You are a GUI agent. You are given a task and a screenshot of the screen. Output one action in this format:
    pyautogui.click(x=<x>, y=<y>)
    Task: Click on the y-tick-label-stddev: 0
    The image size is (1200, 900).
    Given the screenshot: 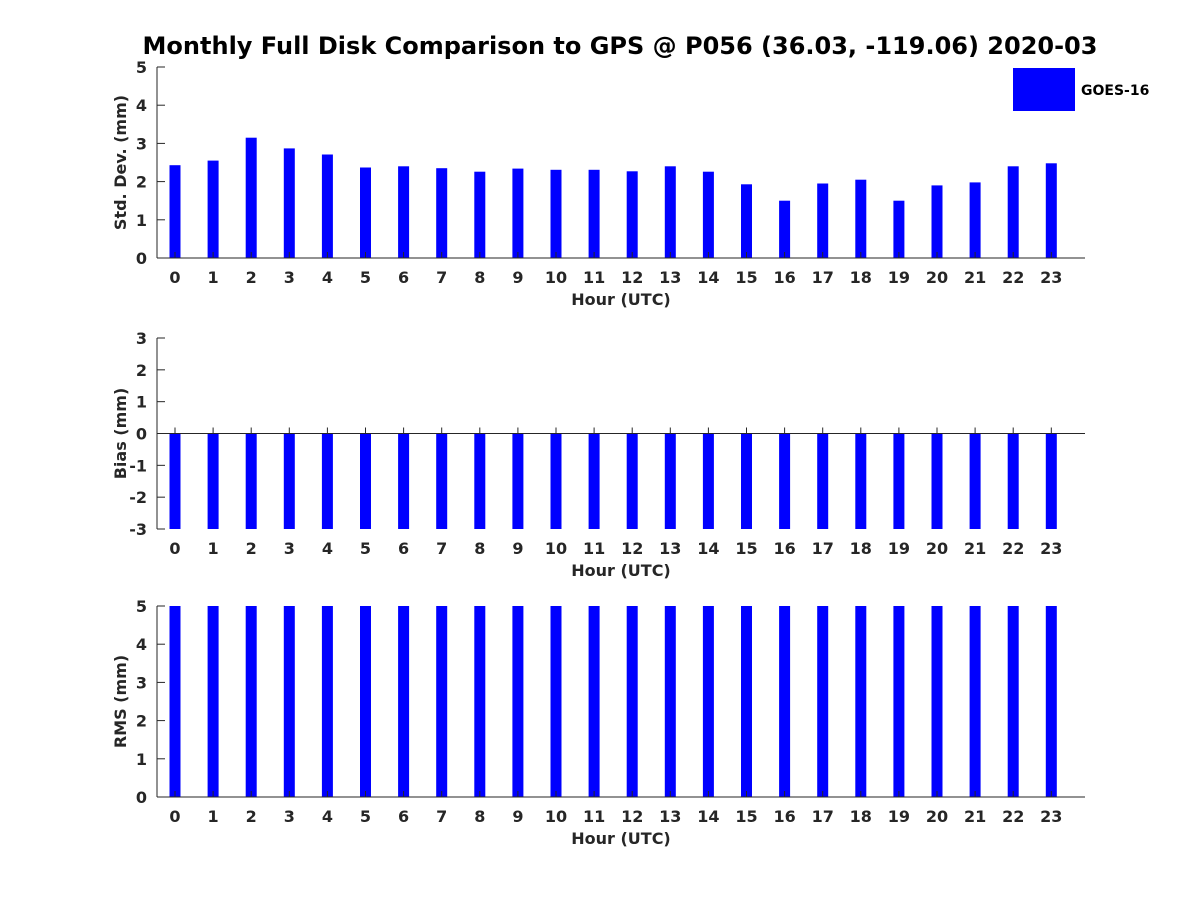 What is the action you would take?
    pyautogui.click(x=141, y=258)
    